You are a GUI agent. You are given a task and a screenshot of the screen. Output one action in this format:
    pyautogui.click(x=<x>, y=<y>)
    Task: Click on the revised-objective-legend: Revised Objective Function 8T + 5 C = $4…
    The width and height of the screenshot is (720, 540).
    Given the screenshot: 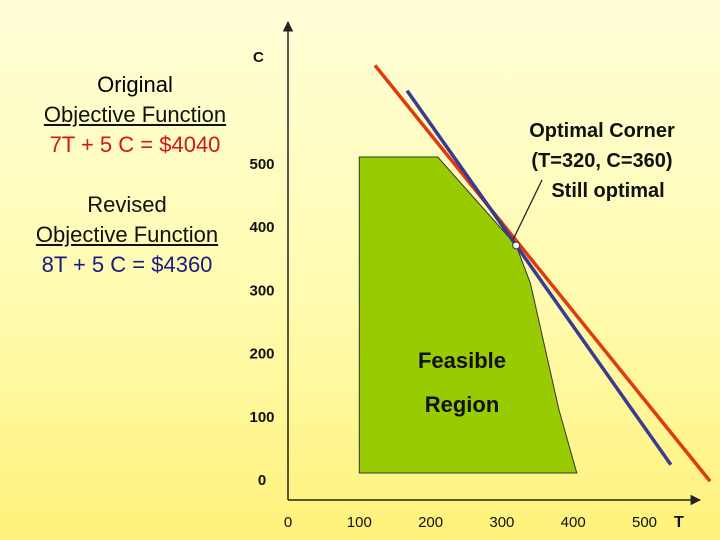 What is the action you would take?
    pyautogui.click(x=127, y=235)
    